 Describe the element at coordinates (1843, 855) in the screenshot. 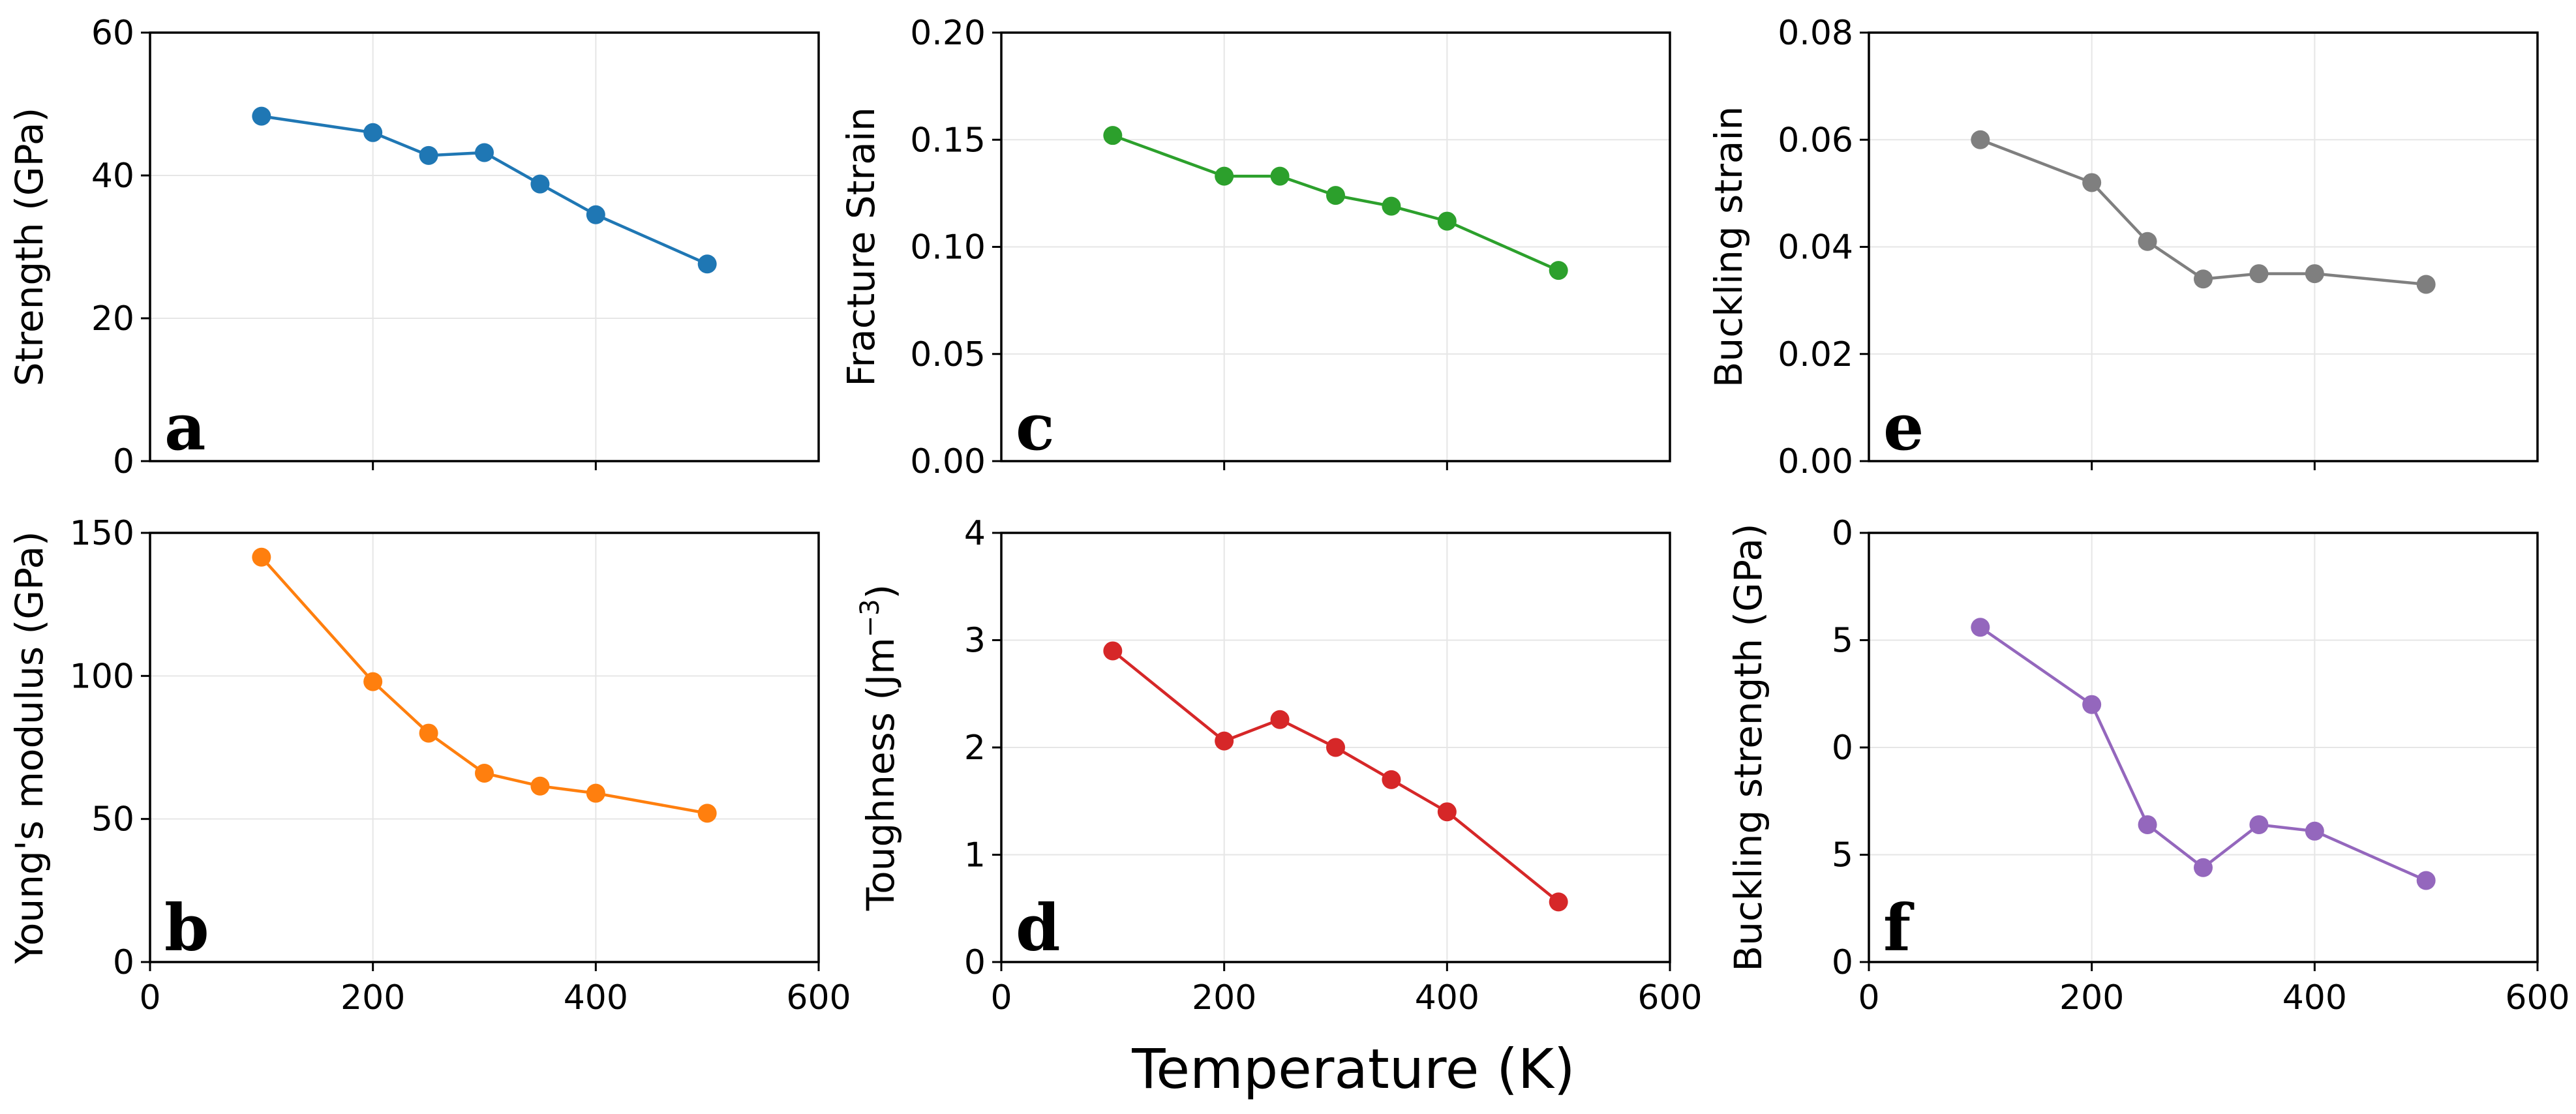

I see `y-tick-label: 5` at that location.